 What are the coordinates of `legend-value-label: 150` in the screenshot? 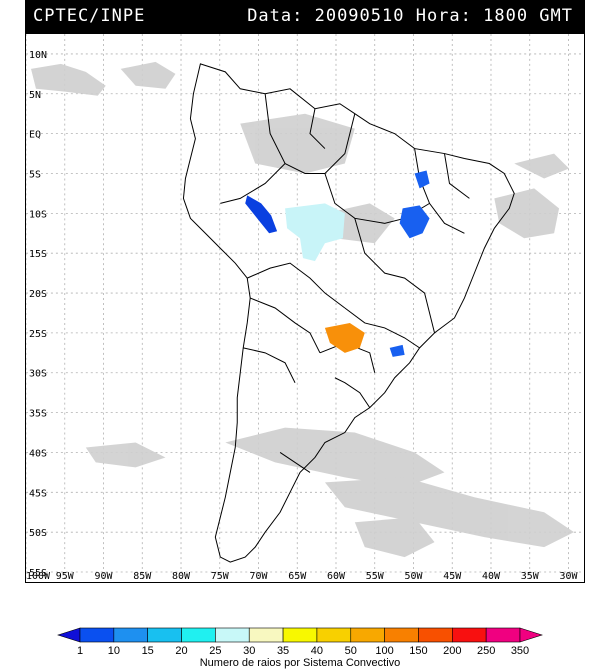 It's located at (418, 651).